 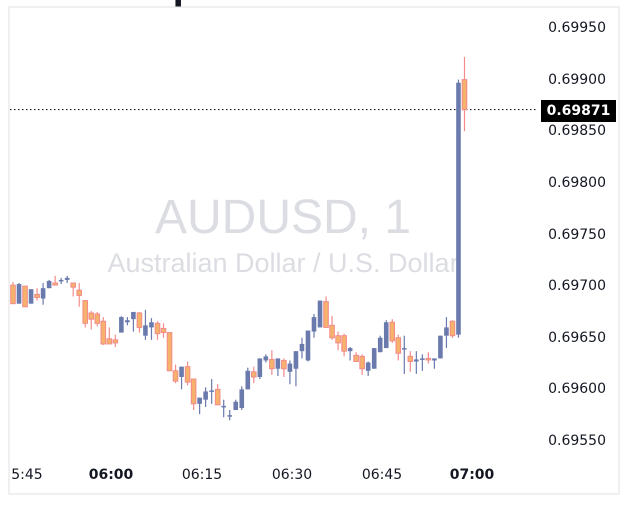 What do you see at coordinates (577, 79) in the screenshot?
I see `price-tick-label: 0.69900` at bounding box center [577, 79].